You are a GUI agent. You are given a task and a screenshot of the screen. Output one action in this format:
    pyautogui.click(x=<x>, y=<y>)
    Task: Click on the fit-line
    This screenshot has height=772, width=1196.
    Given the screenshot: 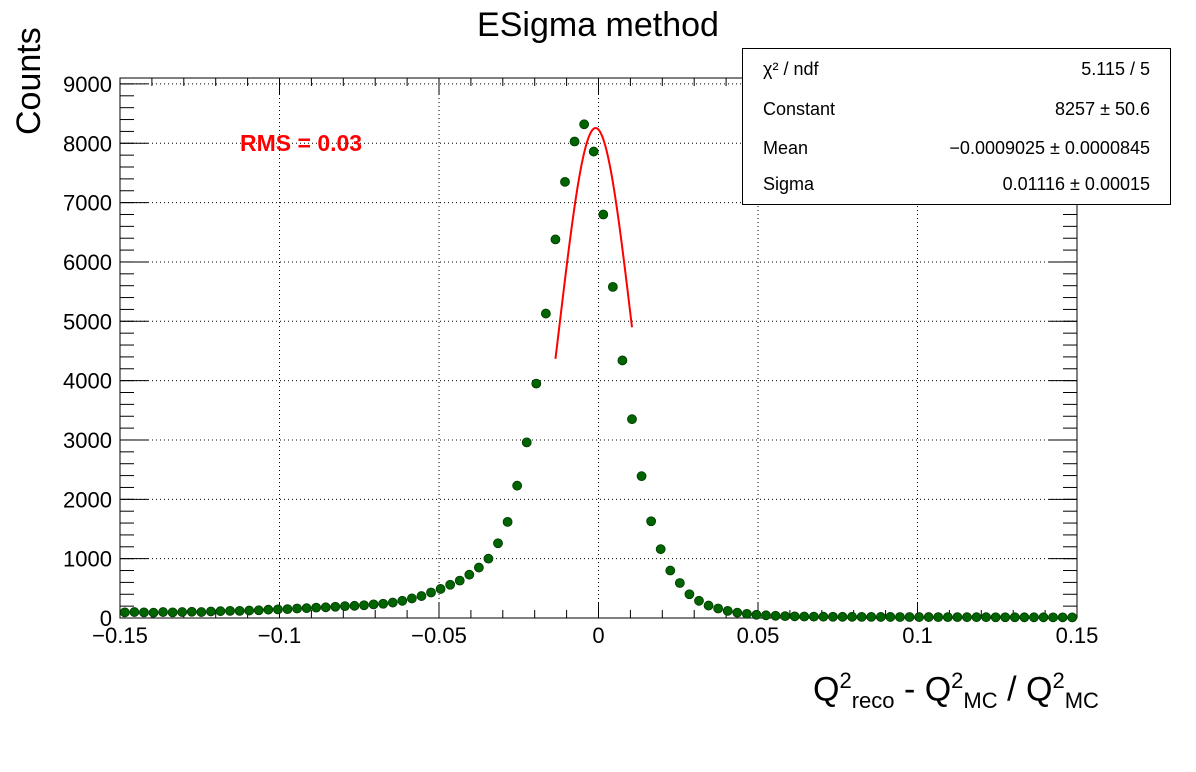 What is the action you would take?
    pyautogui.click(x=593, y=243)
    